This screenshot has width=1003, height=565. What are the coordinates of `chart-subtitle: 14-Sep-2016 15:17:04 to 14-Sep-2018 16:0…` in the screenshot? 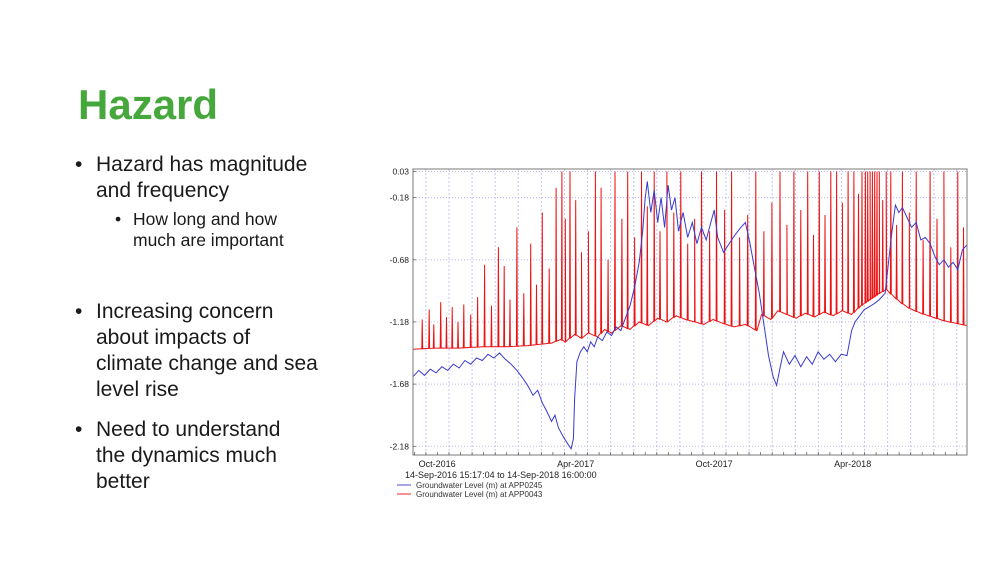 It's located at (501, 475).